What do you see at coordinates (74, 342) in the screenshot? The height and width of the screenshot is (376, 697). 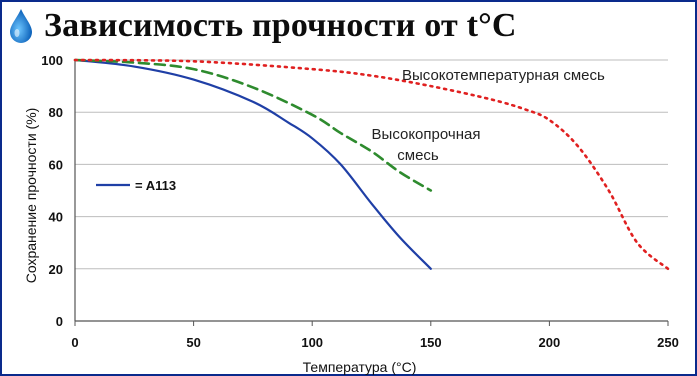 I see `x-tick-label-0: 0` at bounding box center [74, 342].